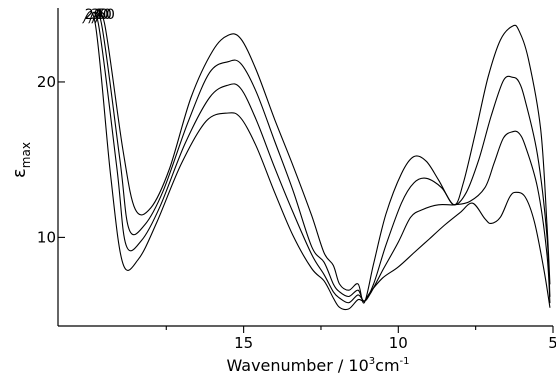 The height and width of the screenshot is (376, 556). What do you see at coordinates (405, 361) in the screenshot?
I see `x-axis-title-unit-power: -1` at bounding box center [405, 361].